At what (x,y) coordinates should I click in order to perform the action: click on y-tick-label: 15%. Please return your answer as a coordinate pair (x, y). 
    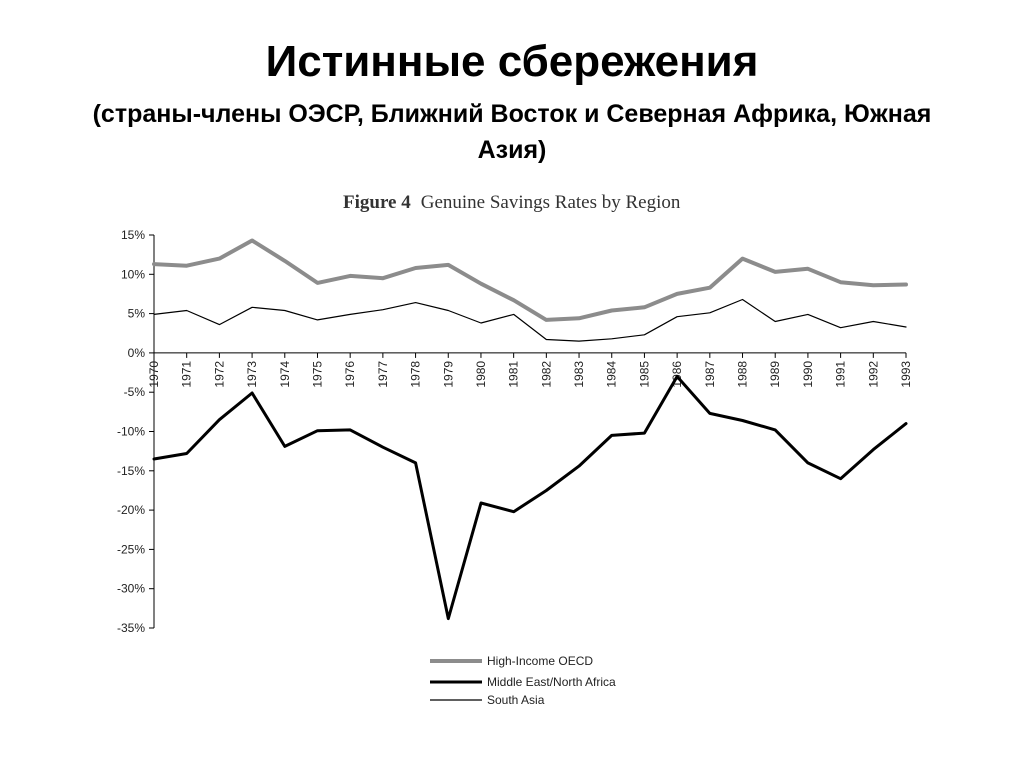
    Looking at the image, I should click on (133, 235).